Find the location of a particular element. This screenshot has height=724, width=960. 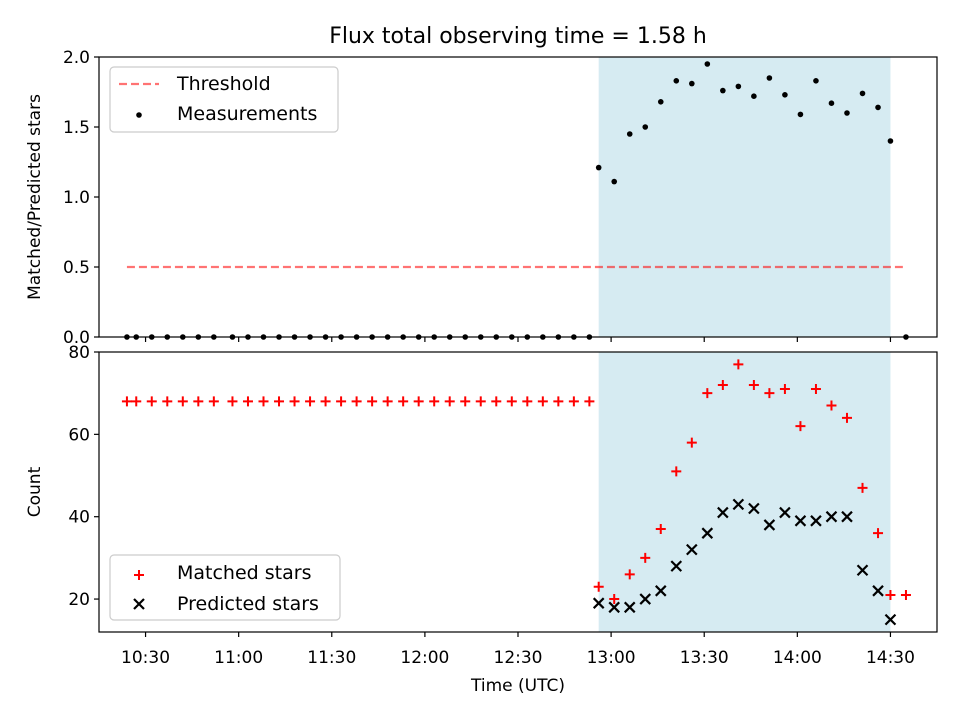

x-tick-label: 11:00 is located at coordinates (238, 658).